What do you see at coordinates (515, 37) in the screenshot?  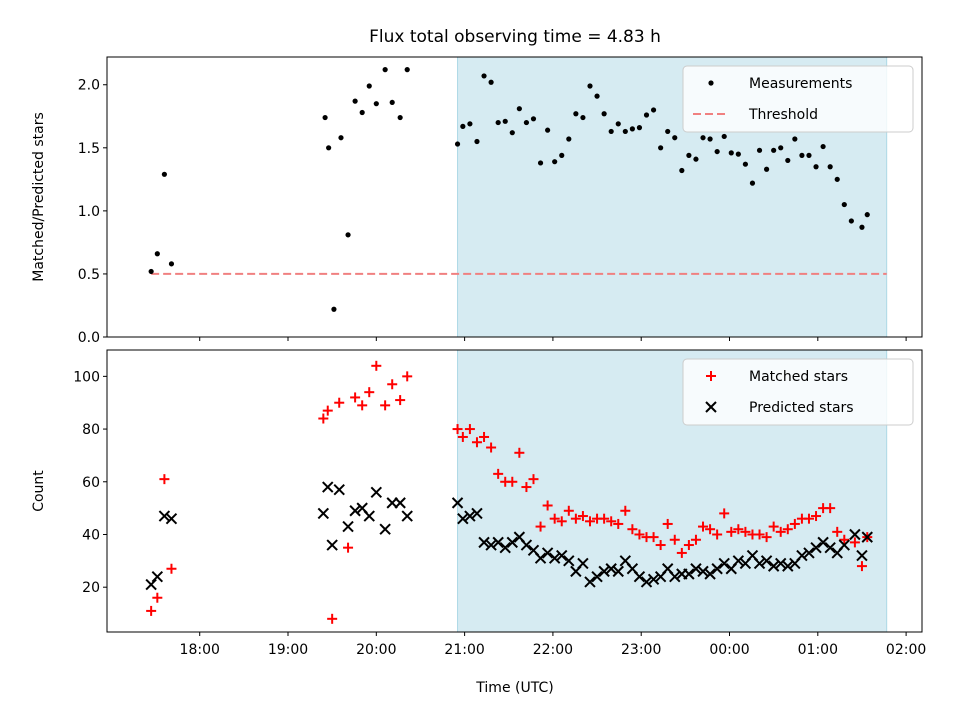 I see `chart-title: Flux total observing time = 4.83 h` at bounding box center [515, 37].